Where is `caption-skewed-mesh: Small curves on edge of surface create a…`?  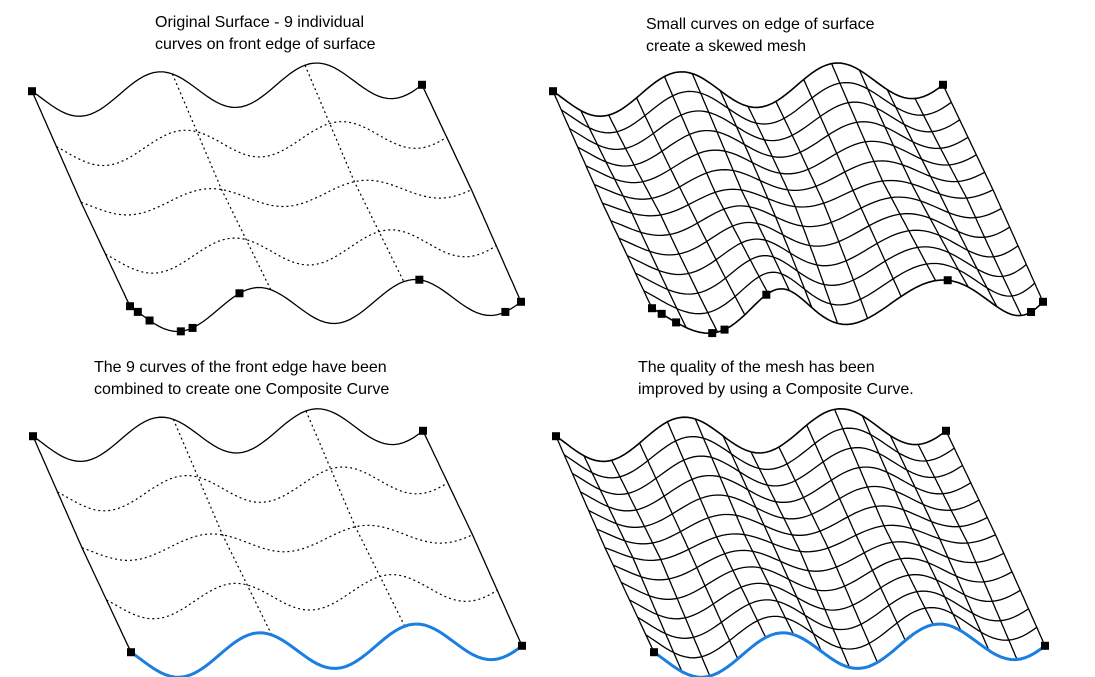
caption-skewed-mesh: Small curves on edge of surface create a… is located at coordinates (760, 36).